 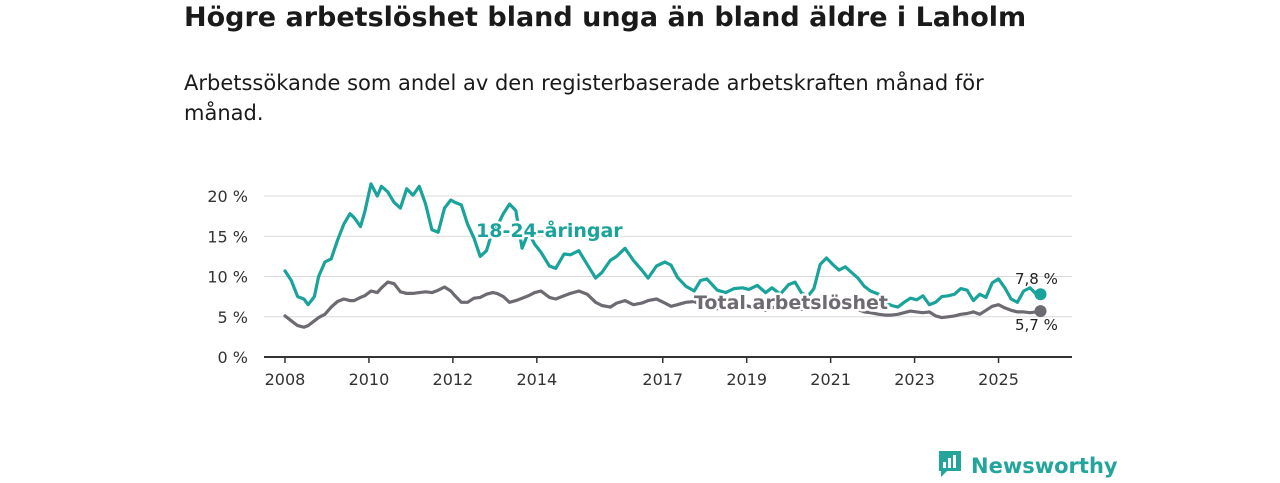 What do you see at coordinates (369, 379) in the screenshot?
I see `x-tick-label: 2010` at bounding box center [369, 379].